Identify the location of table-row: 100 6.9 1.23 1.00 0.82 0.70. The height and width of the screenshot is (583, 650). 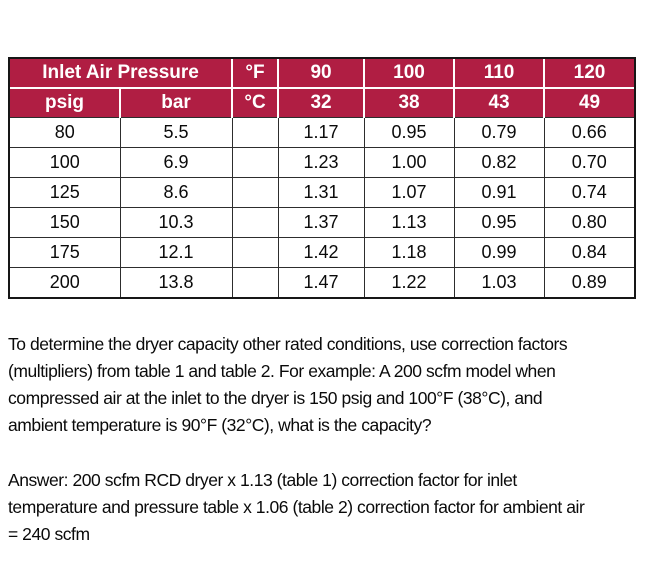
(322, 162).